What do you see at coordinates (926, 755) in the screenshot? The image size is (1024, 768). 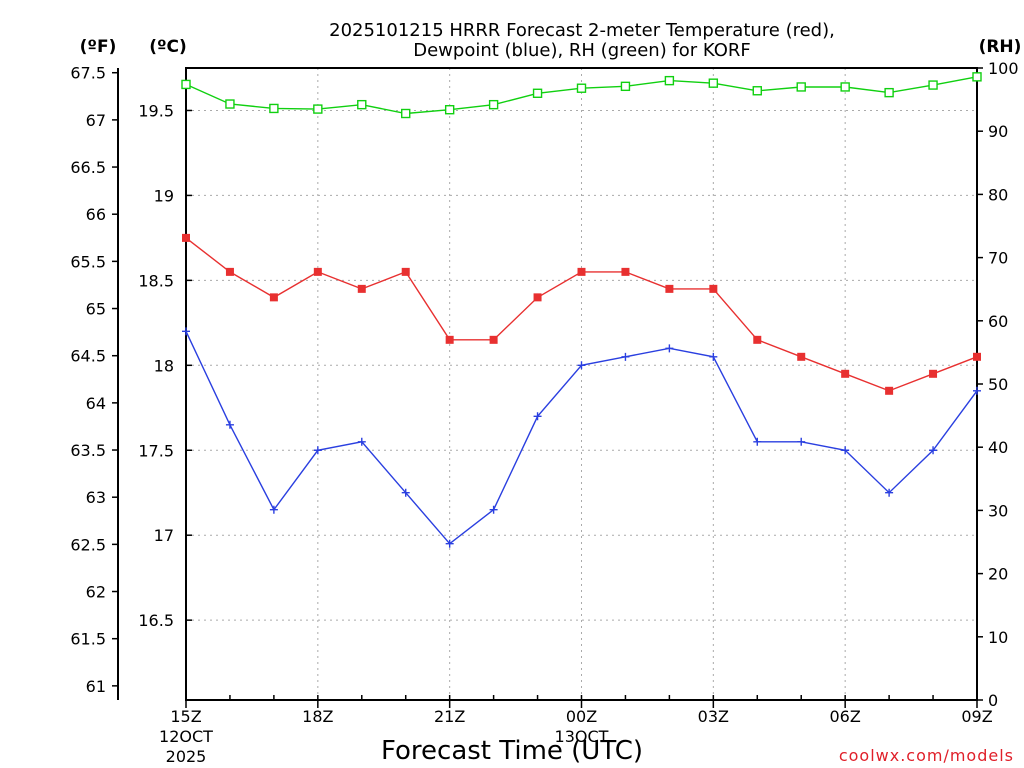 I see `watermark-text: coolwx.com/models` at bounding box center [926, 755].